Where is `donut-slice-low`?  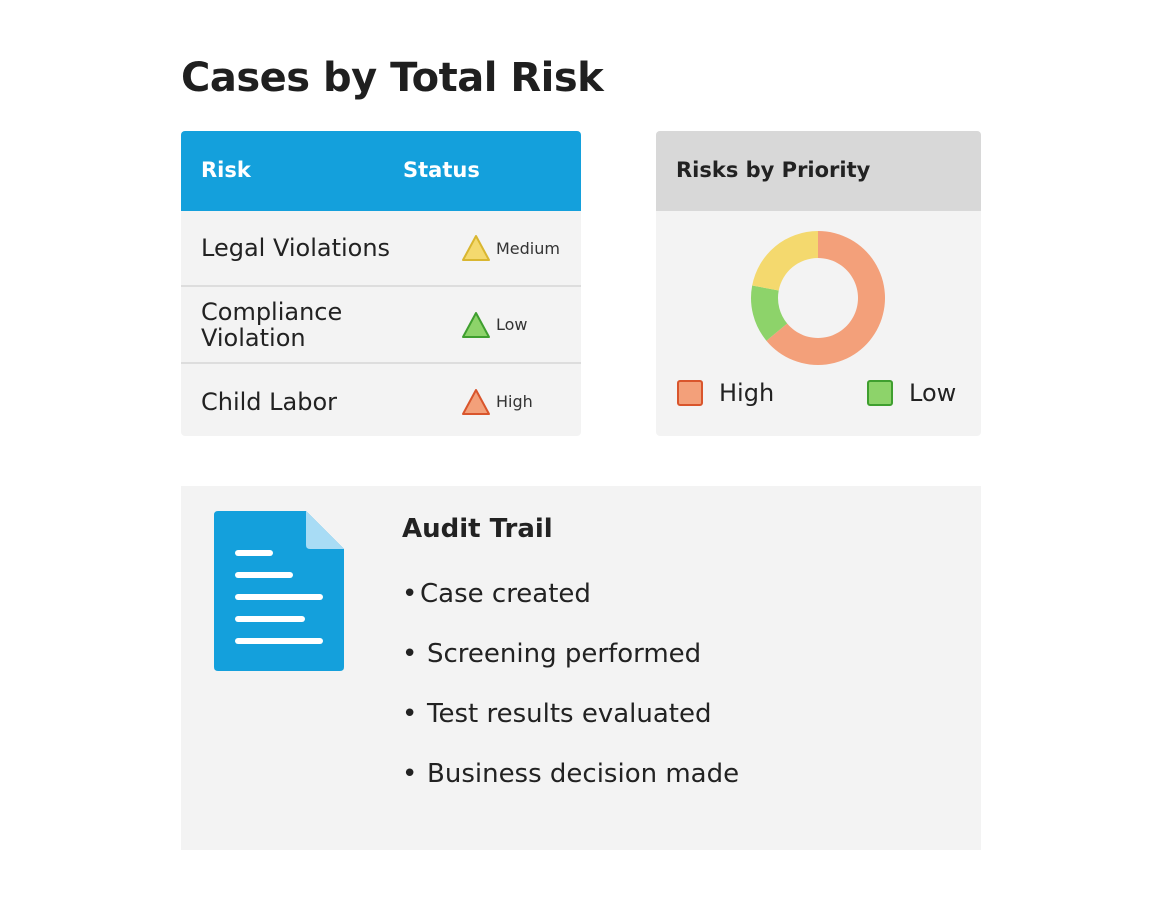 donut-slice-low is located at coordinates (769, 313).